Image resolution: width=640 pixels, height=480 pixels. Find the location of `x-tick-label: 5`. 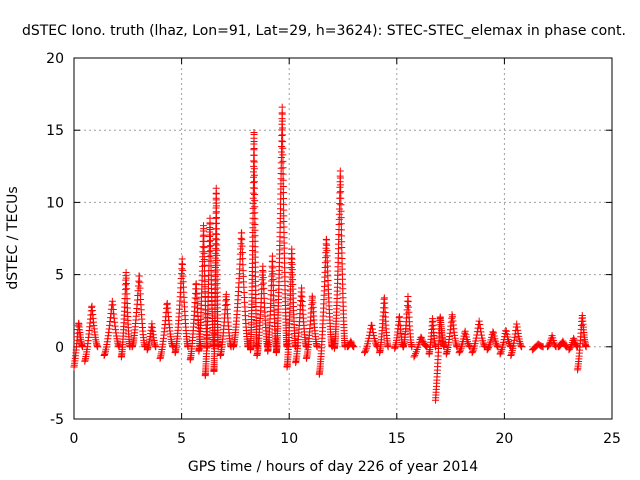

x-tick-label: 5 is located at coordinates (181, 439).